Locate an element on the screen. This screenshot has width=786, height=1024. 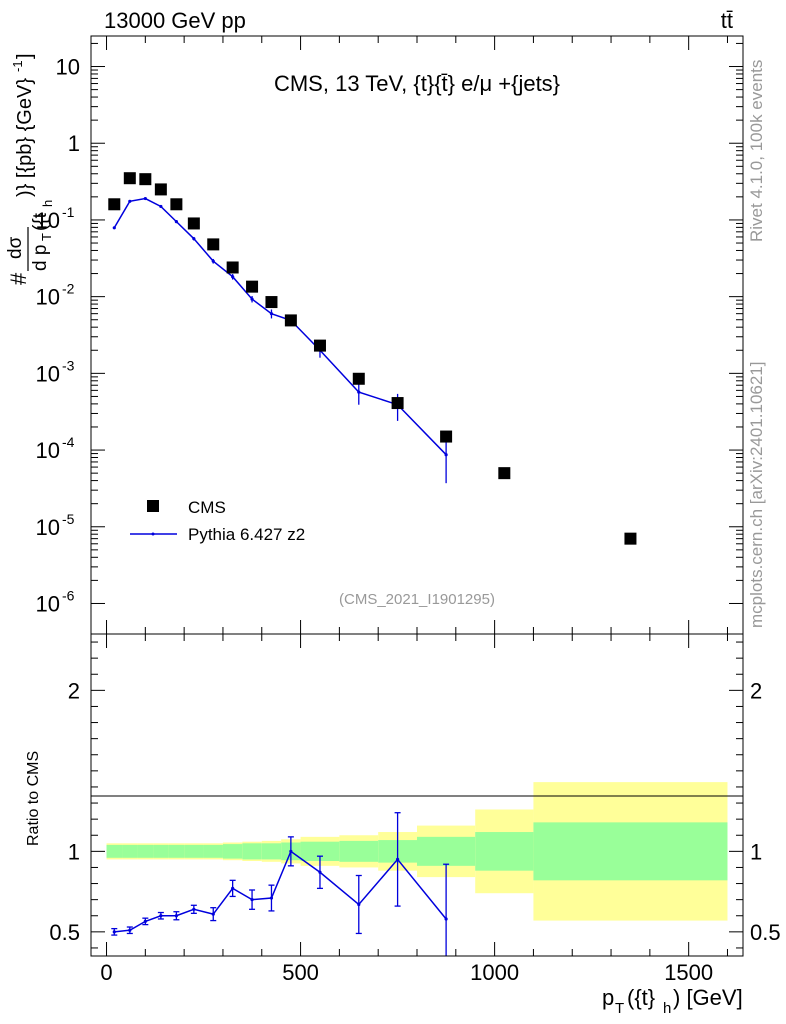
legend-mc-dot is located at coordinates (153, 534).